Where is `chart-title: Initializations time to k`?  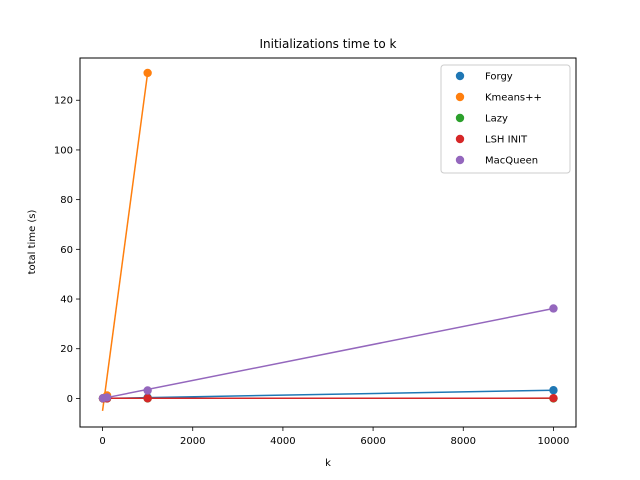
chart-title: Initializations time to k is located at coordinates (328, 44).